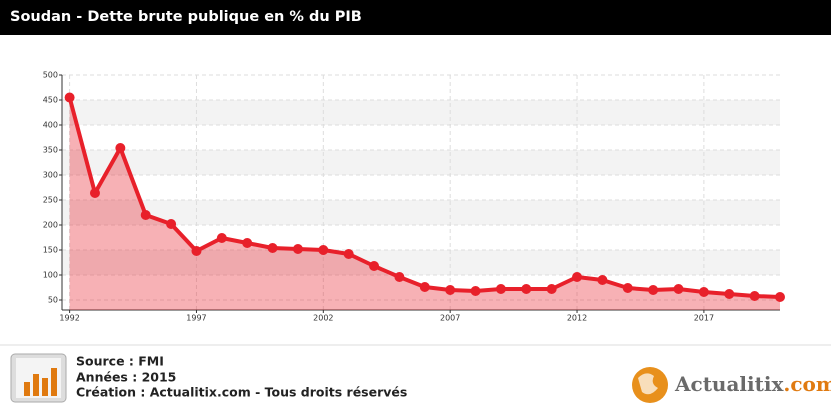 The height and width of the screenshot is (416, 831). Describe the element at coordinates (196, 318) in the screenshot. I see `x-tick-label: 1997` at that location.